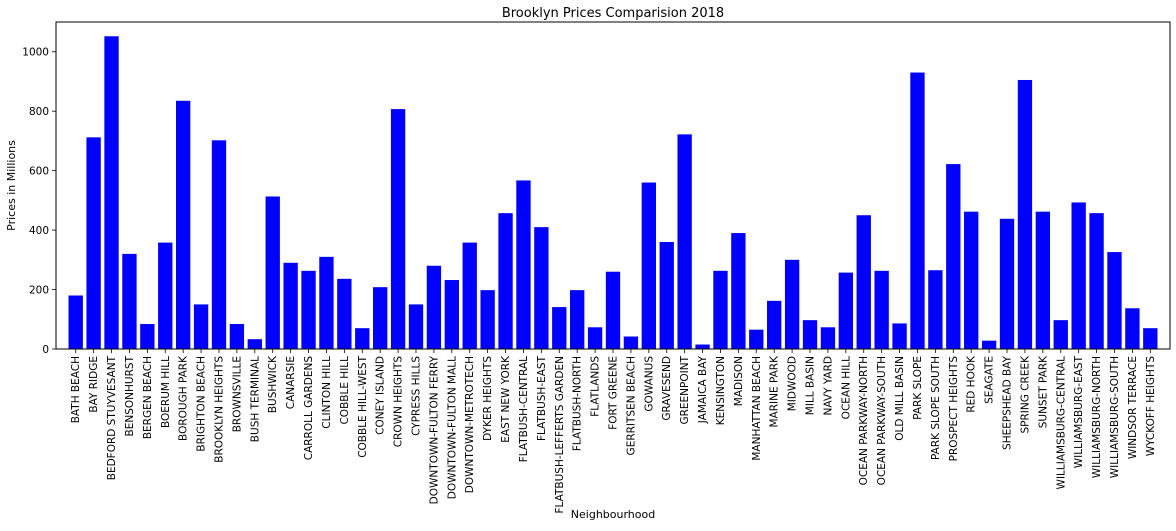 The image size is (1176, 531). What do you see at coordinates (76, 389) in the screenshot?
I see `x-tick-label: BATH BEACH` at bounding box center [76, 389].